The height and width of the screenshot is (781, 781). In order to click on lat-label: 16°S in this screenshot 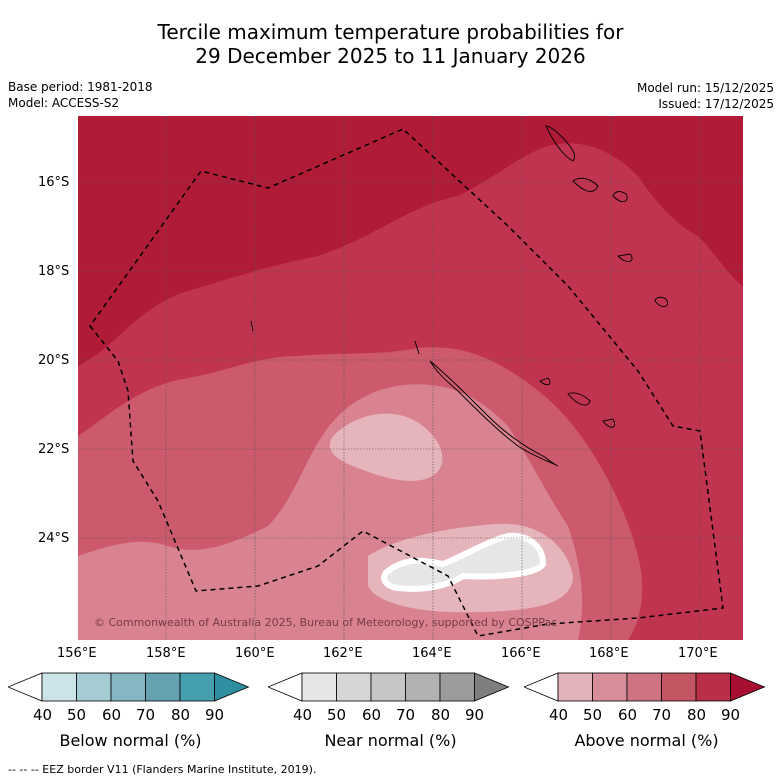, I will do `click(54, 182)`.